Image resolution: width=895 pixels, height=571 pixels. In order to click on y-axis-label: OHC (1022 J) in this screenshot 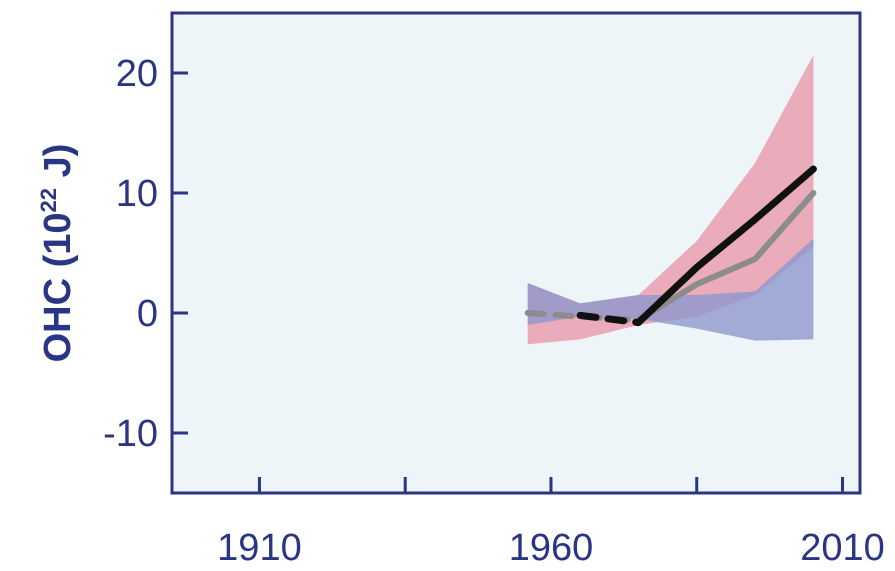, I will do `click(57, 253)`.